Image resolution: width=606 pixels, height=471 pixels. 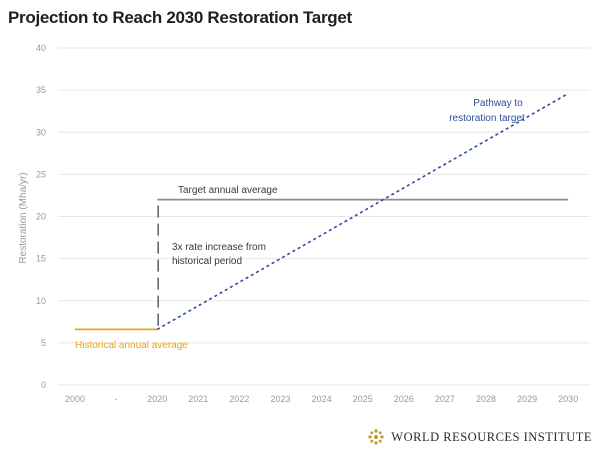 What do you see at coordinates (41, 174) in the screenshot?
I see `y-tick-label: 25` at bounding box center [41, 174].